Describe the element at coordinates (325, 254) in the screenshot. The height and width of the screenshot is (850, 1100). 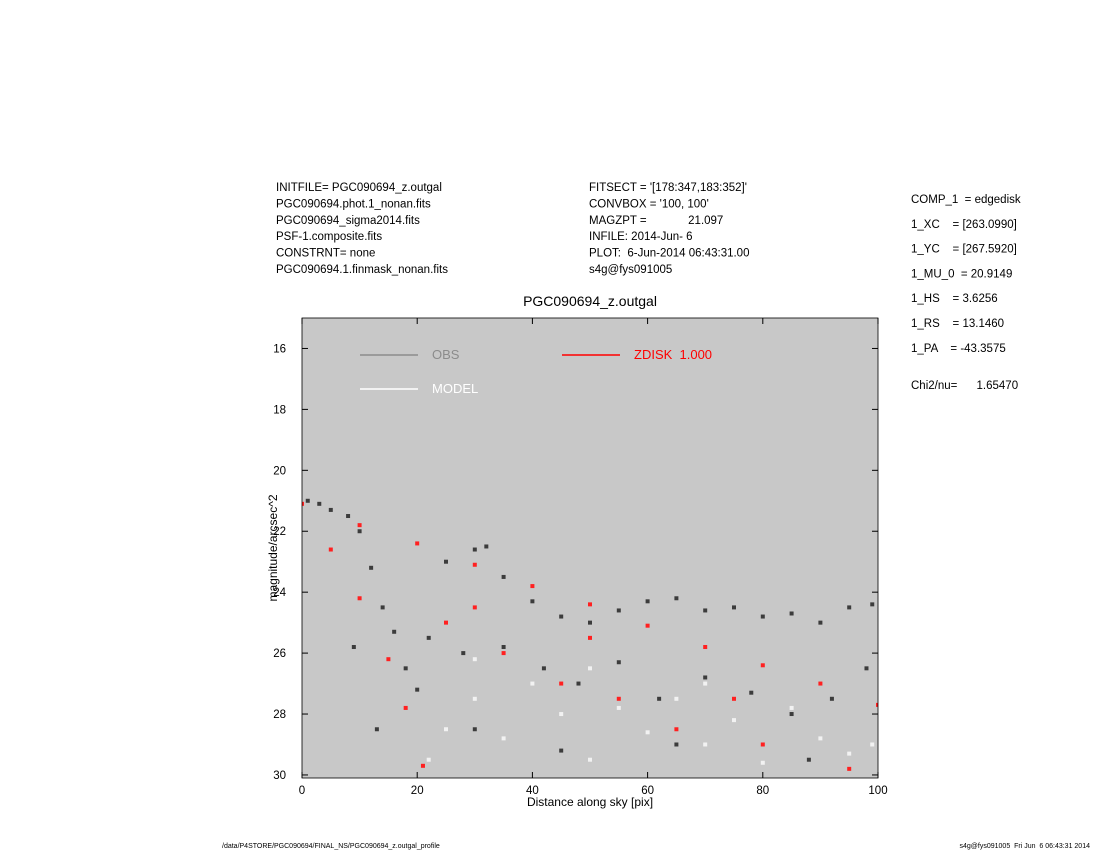
I see `header-line: CONSTRNT= none` at that location.